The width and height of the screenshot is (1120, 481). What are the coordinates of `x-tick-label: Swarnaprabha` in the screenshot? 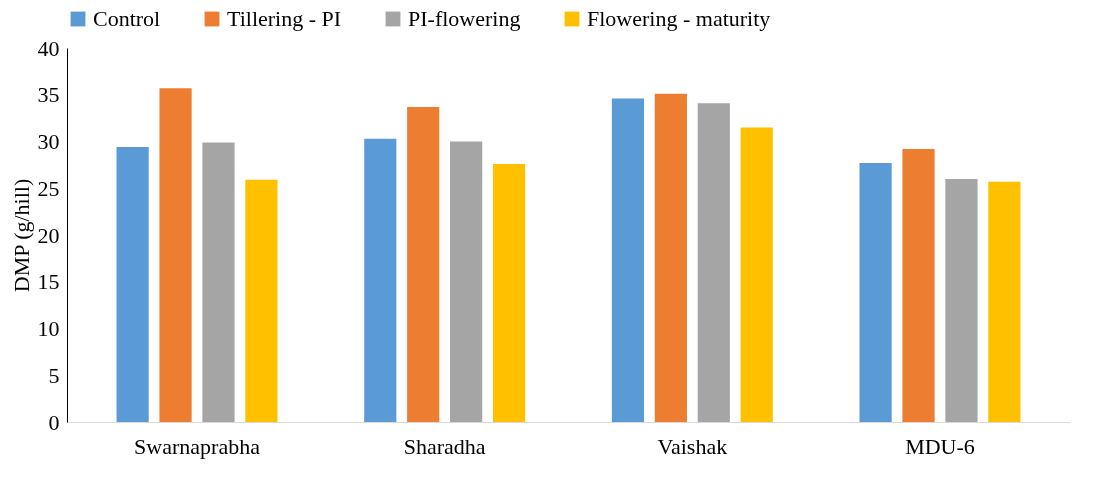 It's located at (197, 446).